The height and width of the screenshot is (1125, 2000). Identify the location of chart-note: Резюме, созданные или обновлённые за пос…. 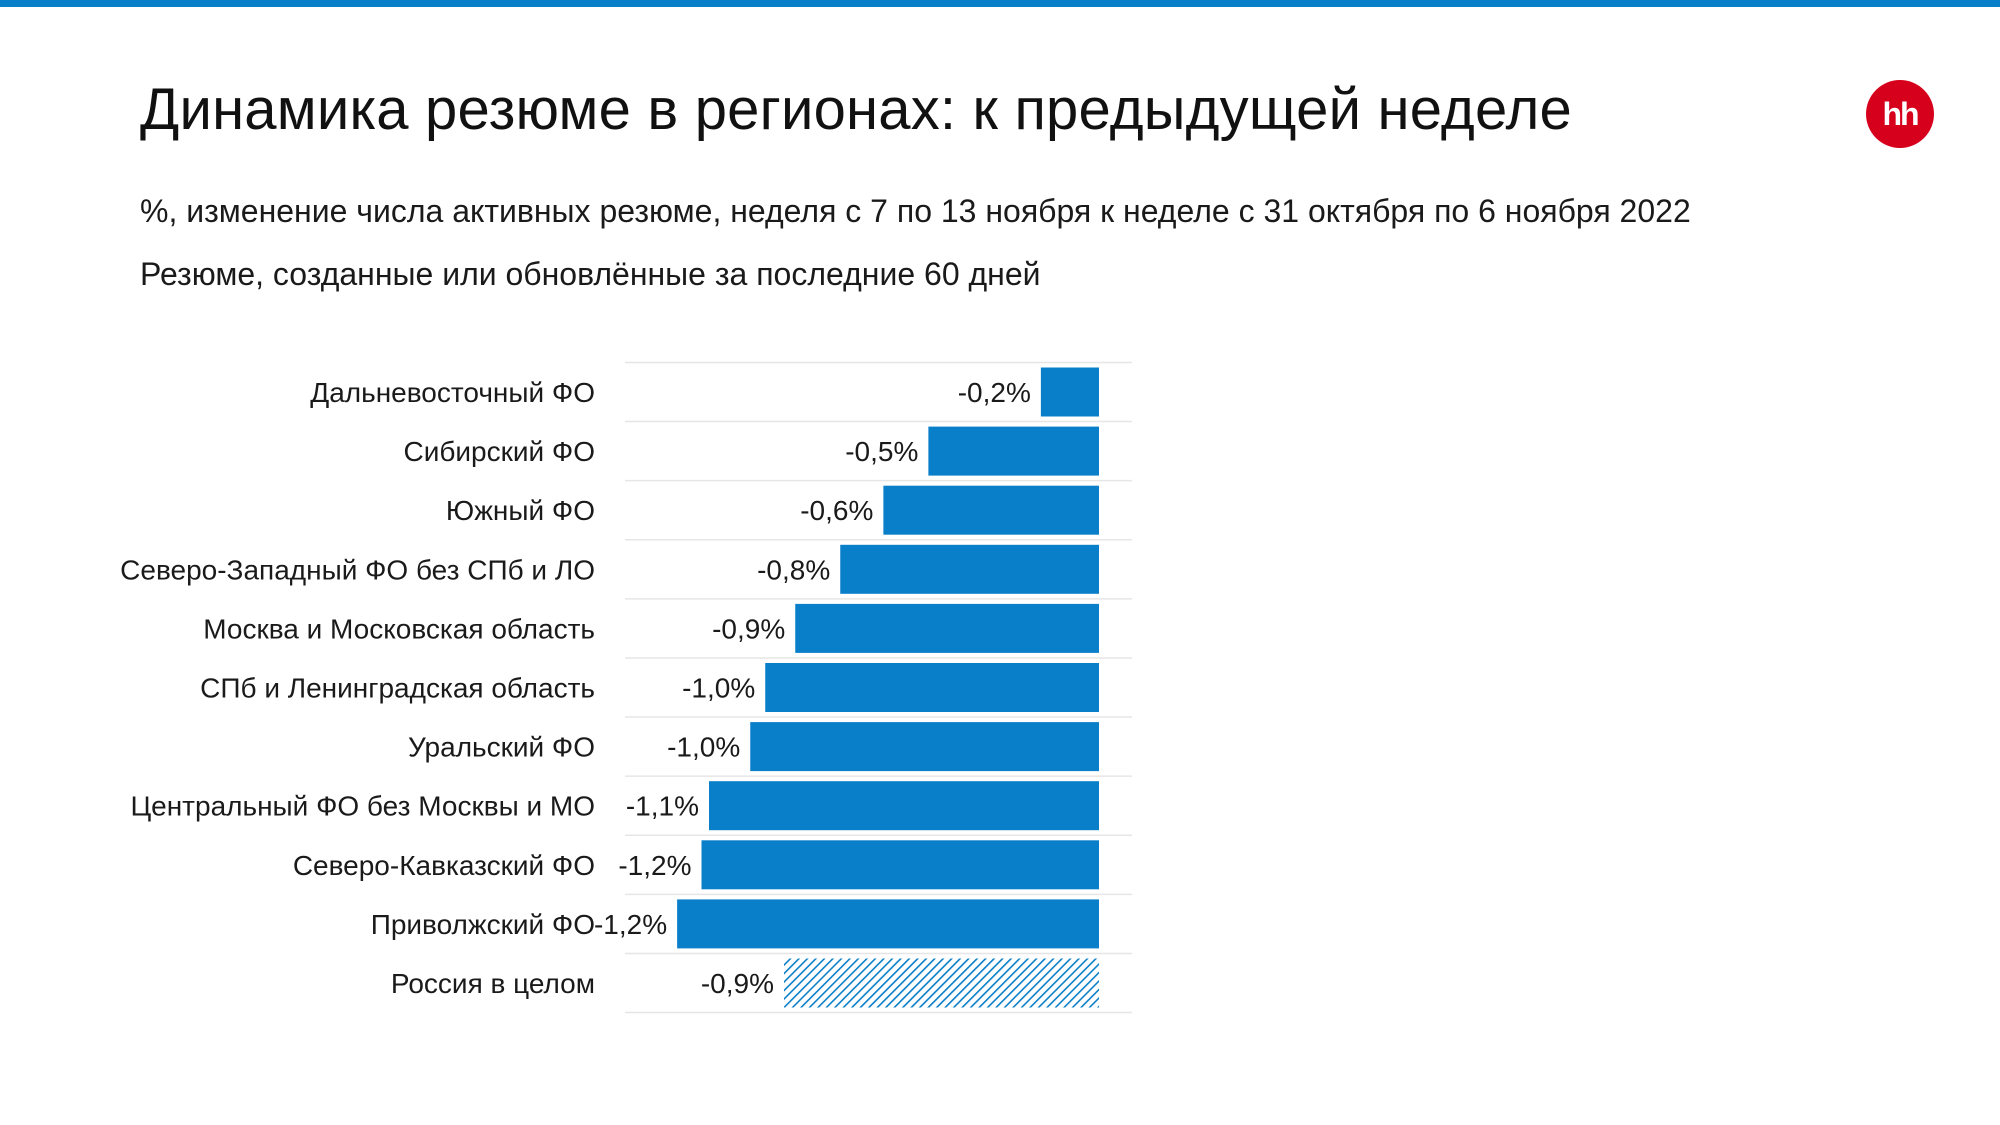
(590, 274).